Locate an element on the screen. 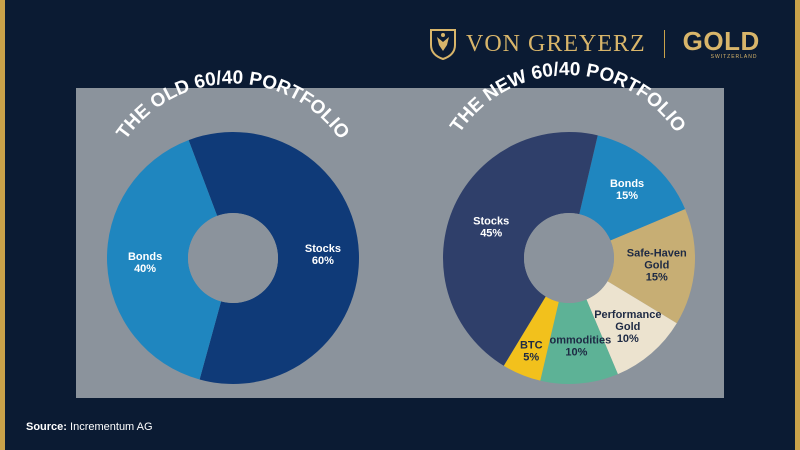 The image size is (800, 450). slice-performance-gold is located at coordinates (631, 328).